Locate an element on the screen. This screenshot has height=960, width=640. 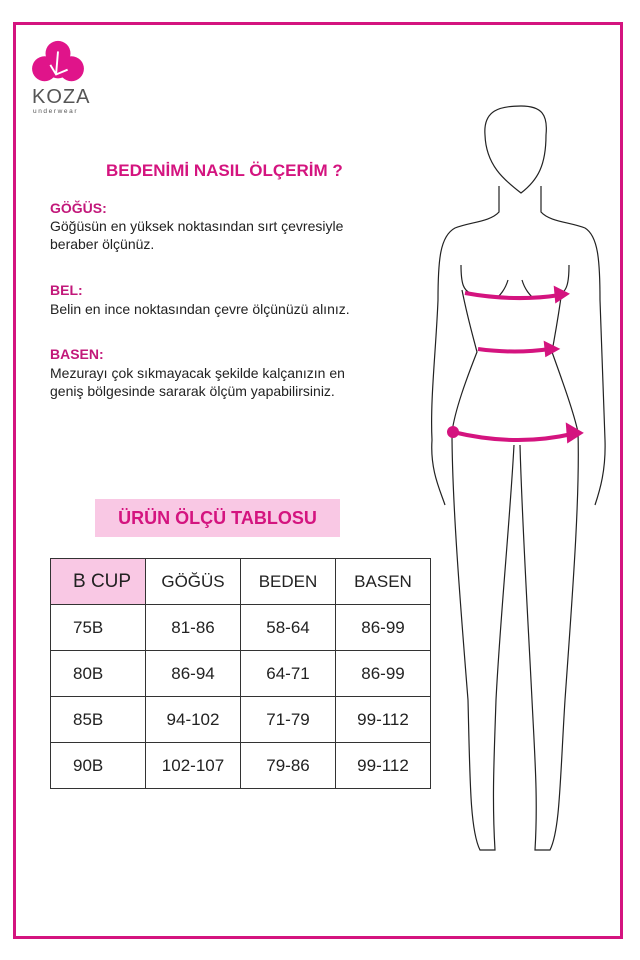
head-outline is located at coordinates (515, 149).